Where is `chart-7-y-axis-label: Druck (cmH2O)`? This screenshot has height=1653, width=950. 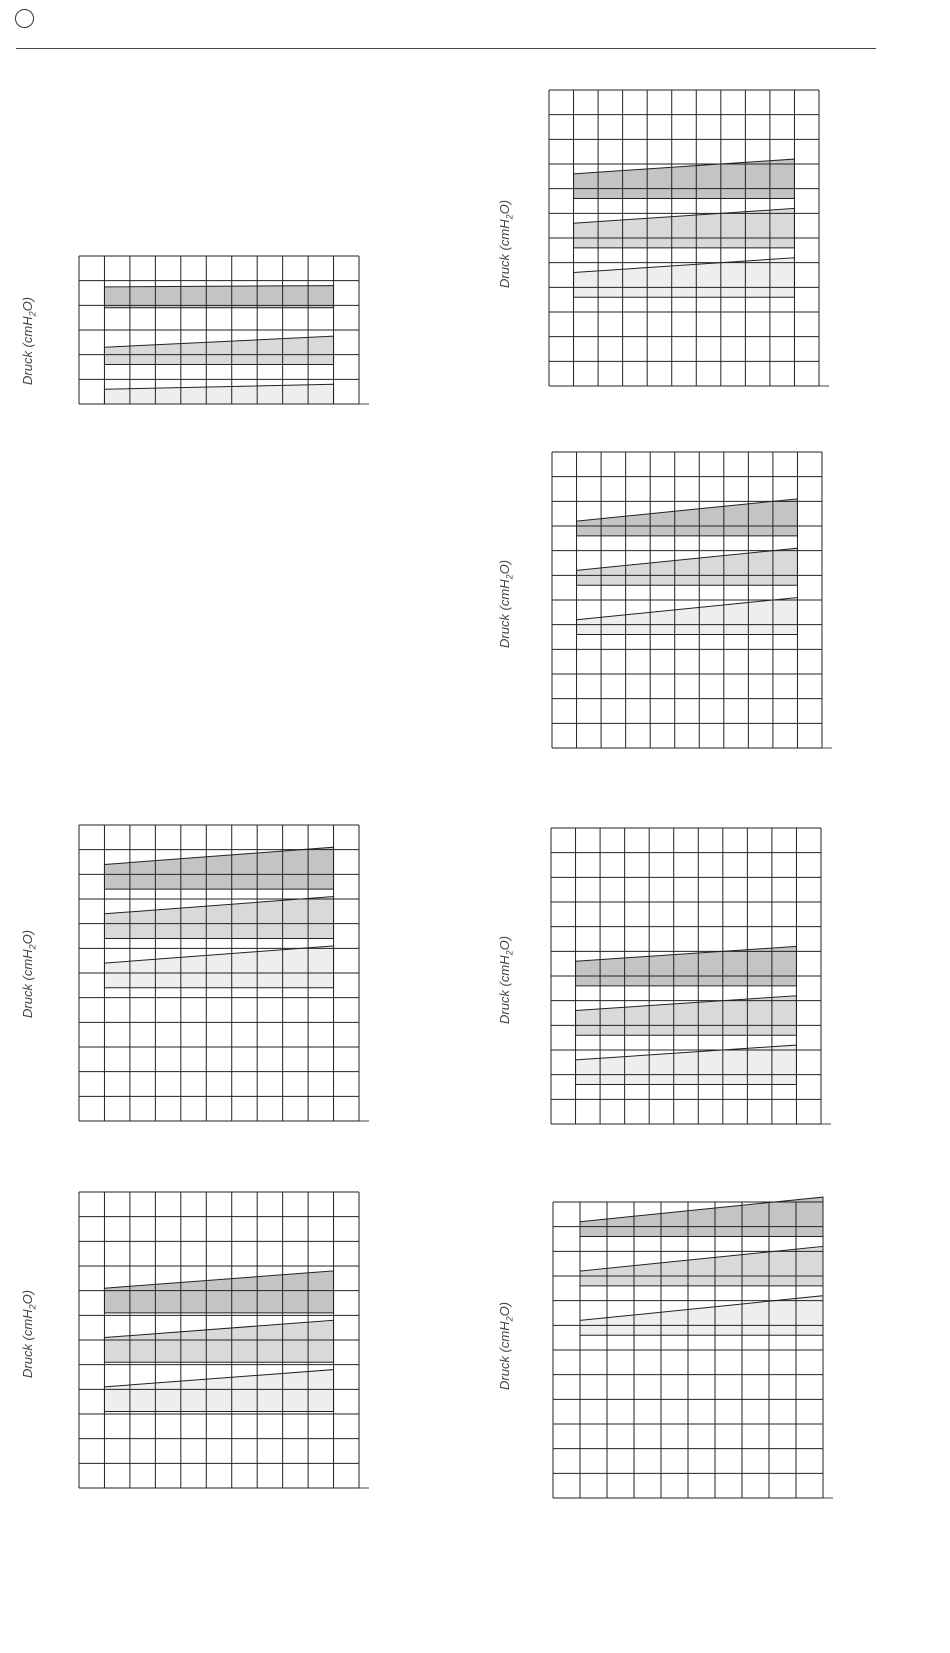
chart-7-y-axis-label: Druck (cmH2O) is located at coordinates (506, 1346).